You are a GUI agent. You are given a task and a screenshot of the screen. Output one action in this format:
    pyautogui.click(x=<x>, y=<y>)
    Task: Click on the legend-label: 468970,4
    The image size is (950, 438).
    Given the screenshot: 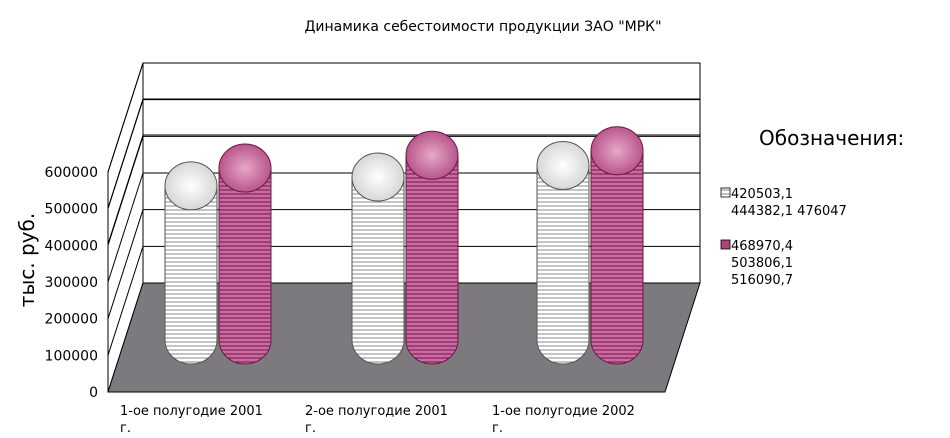 What is the action you would take?
    pyautogui.click(x=762, y=246)
    